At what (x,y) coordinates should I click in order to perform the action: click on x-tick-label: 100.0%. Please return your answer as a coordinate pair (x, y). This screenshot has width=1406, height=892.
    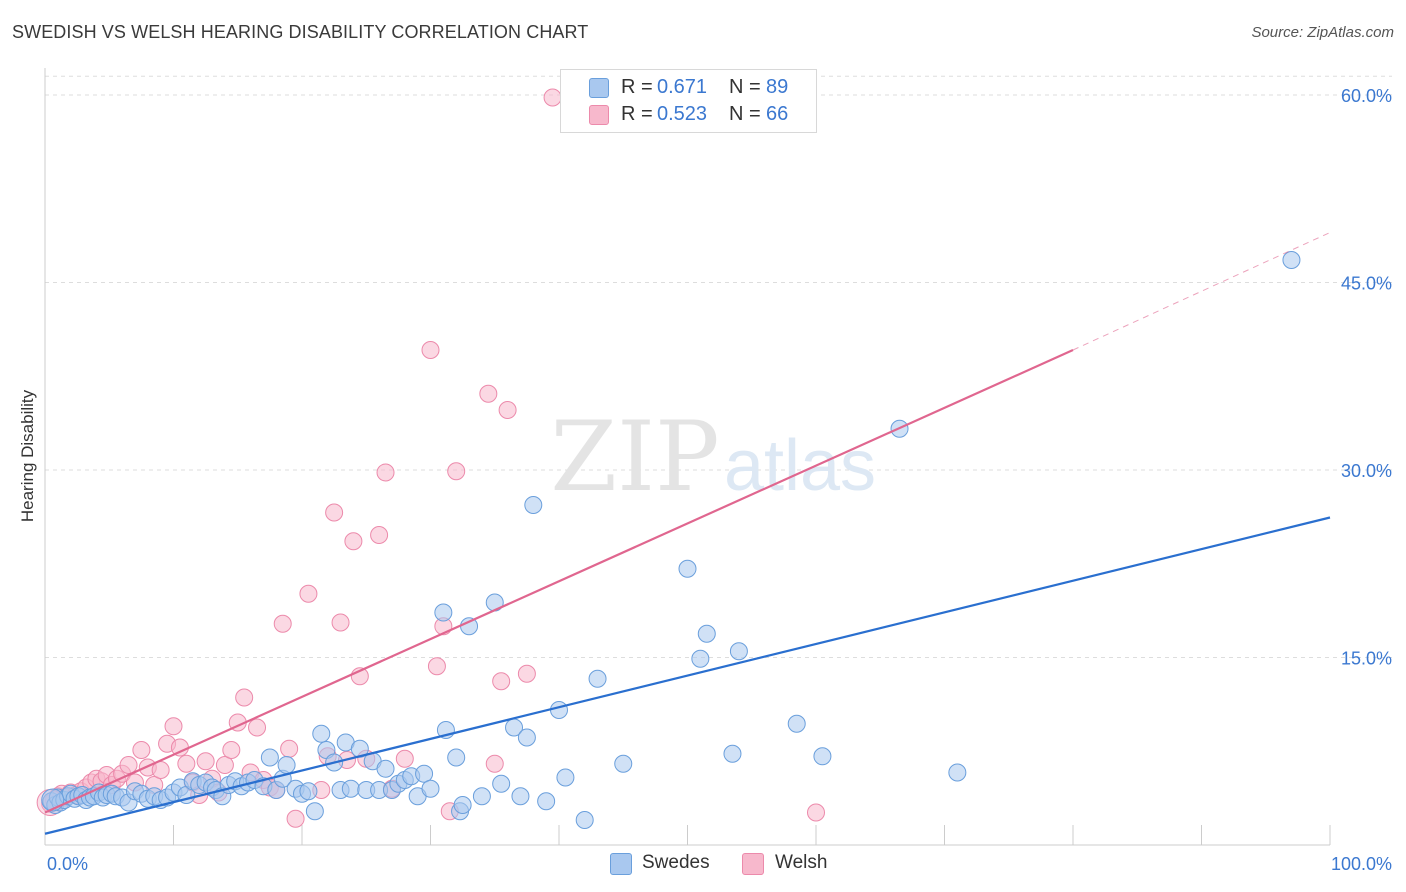
    Looking at the image, I should click on (1361, 864).